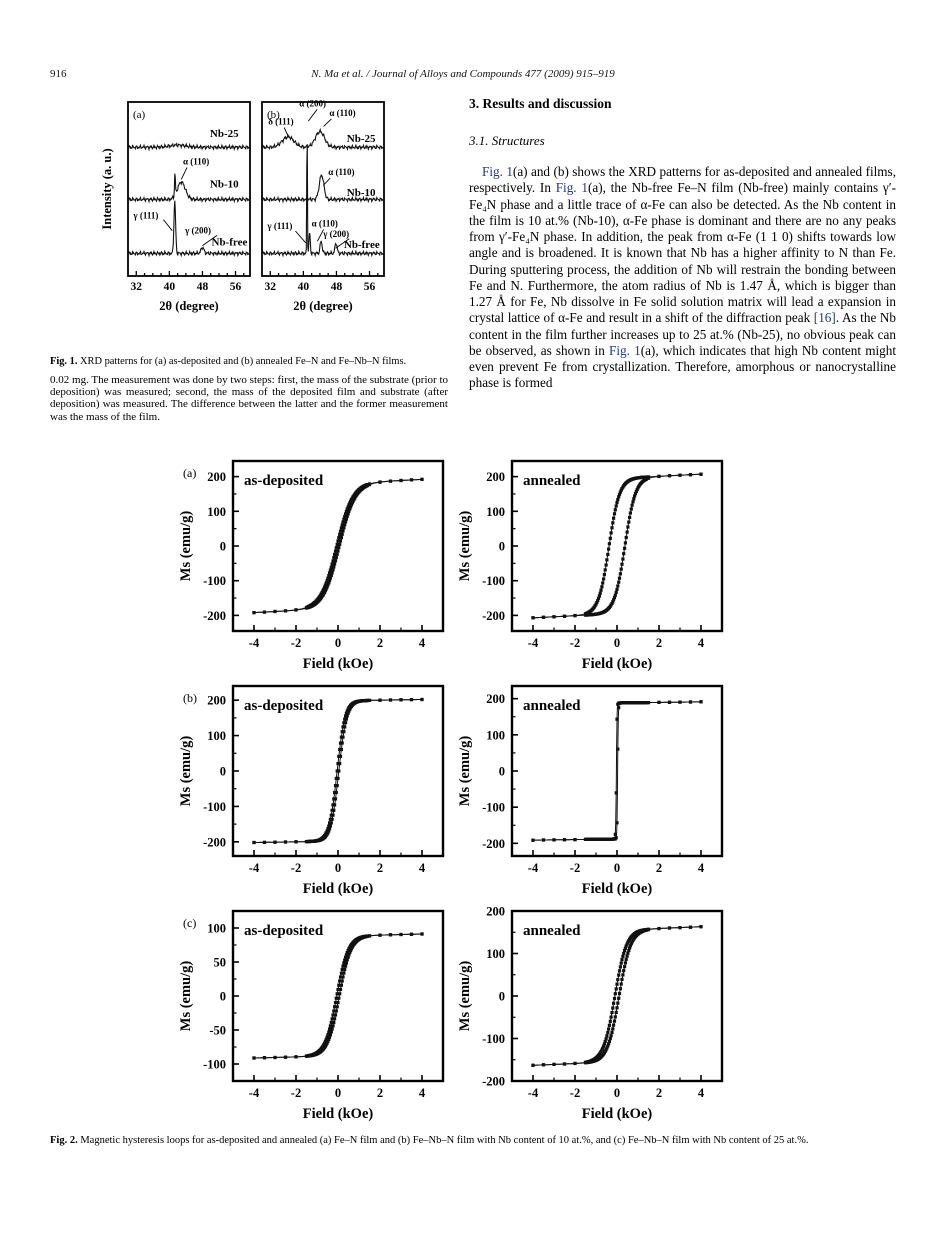  Describe the element at coordinates (217, 1031) in the screenshot. I see `svg-text: -50` at that location.